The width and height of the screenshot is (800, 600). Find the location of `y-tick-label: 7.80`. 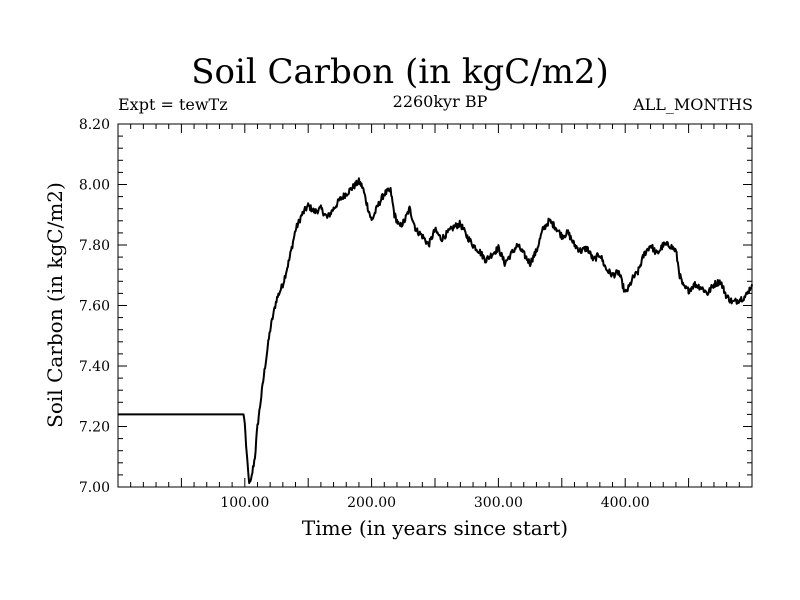

y-tick-label: 7.80 is located at coordinates (94, 246).